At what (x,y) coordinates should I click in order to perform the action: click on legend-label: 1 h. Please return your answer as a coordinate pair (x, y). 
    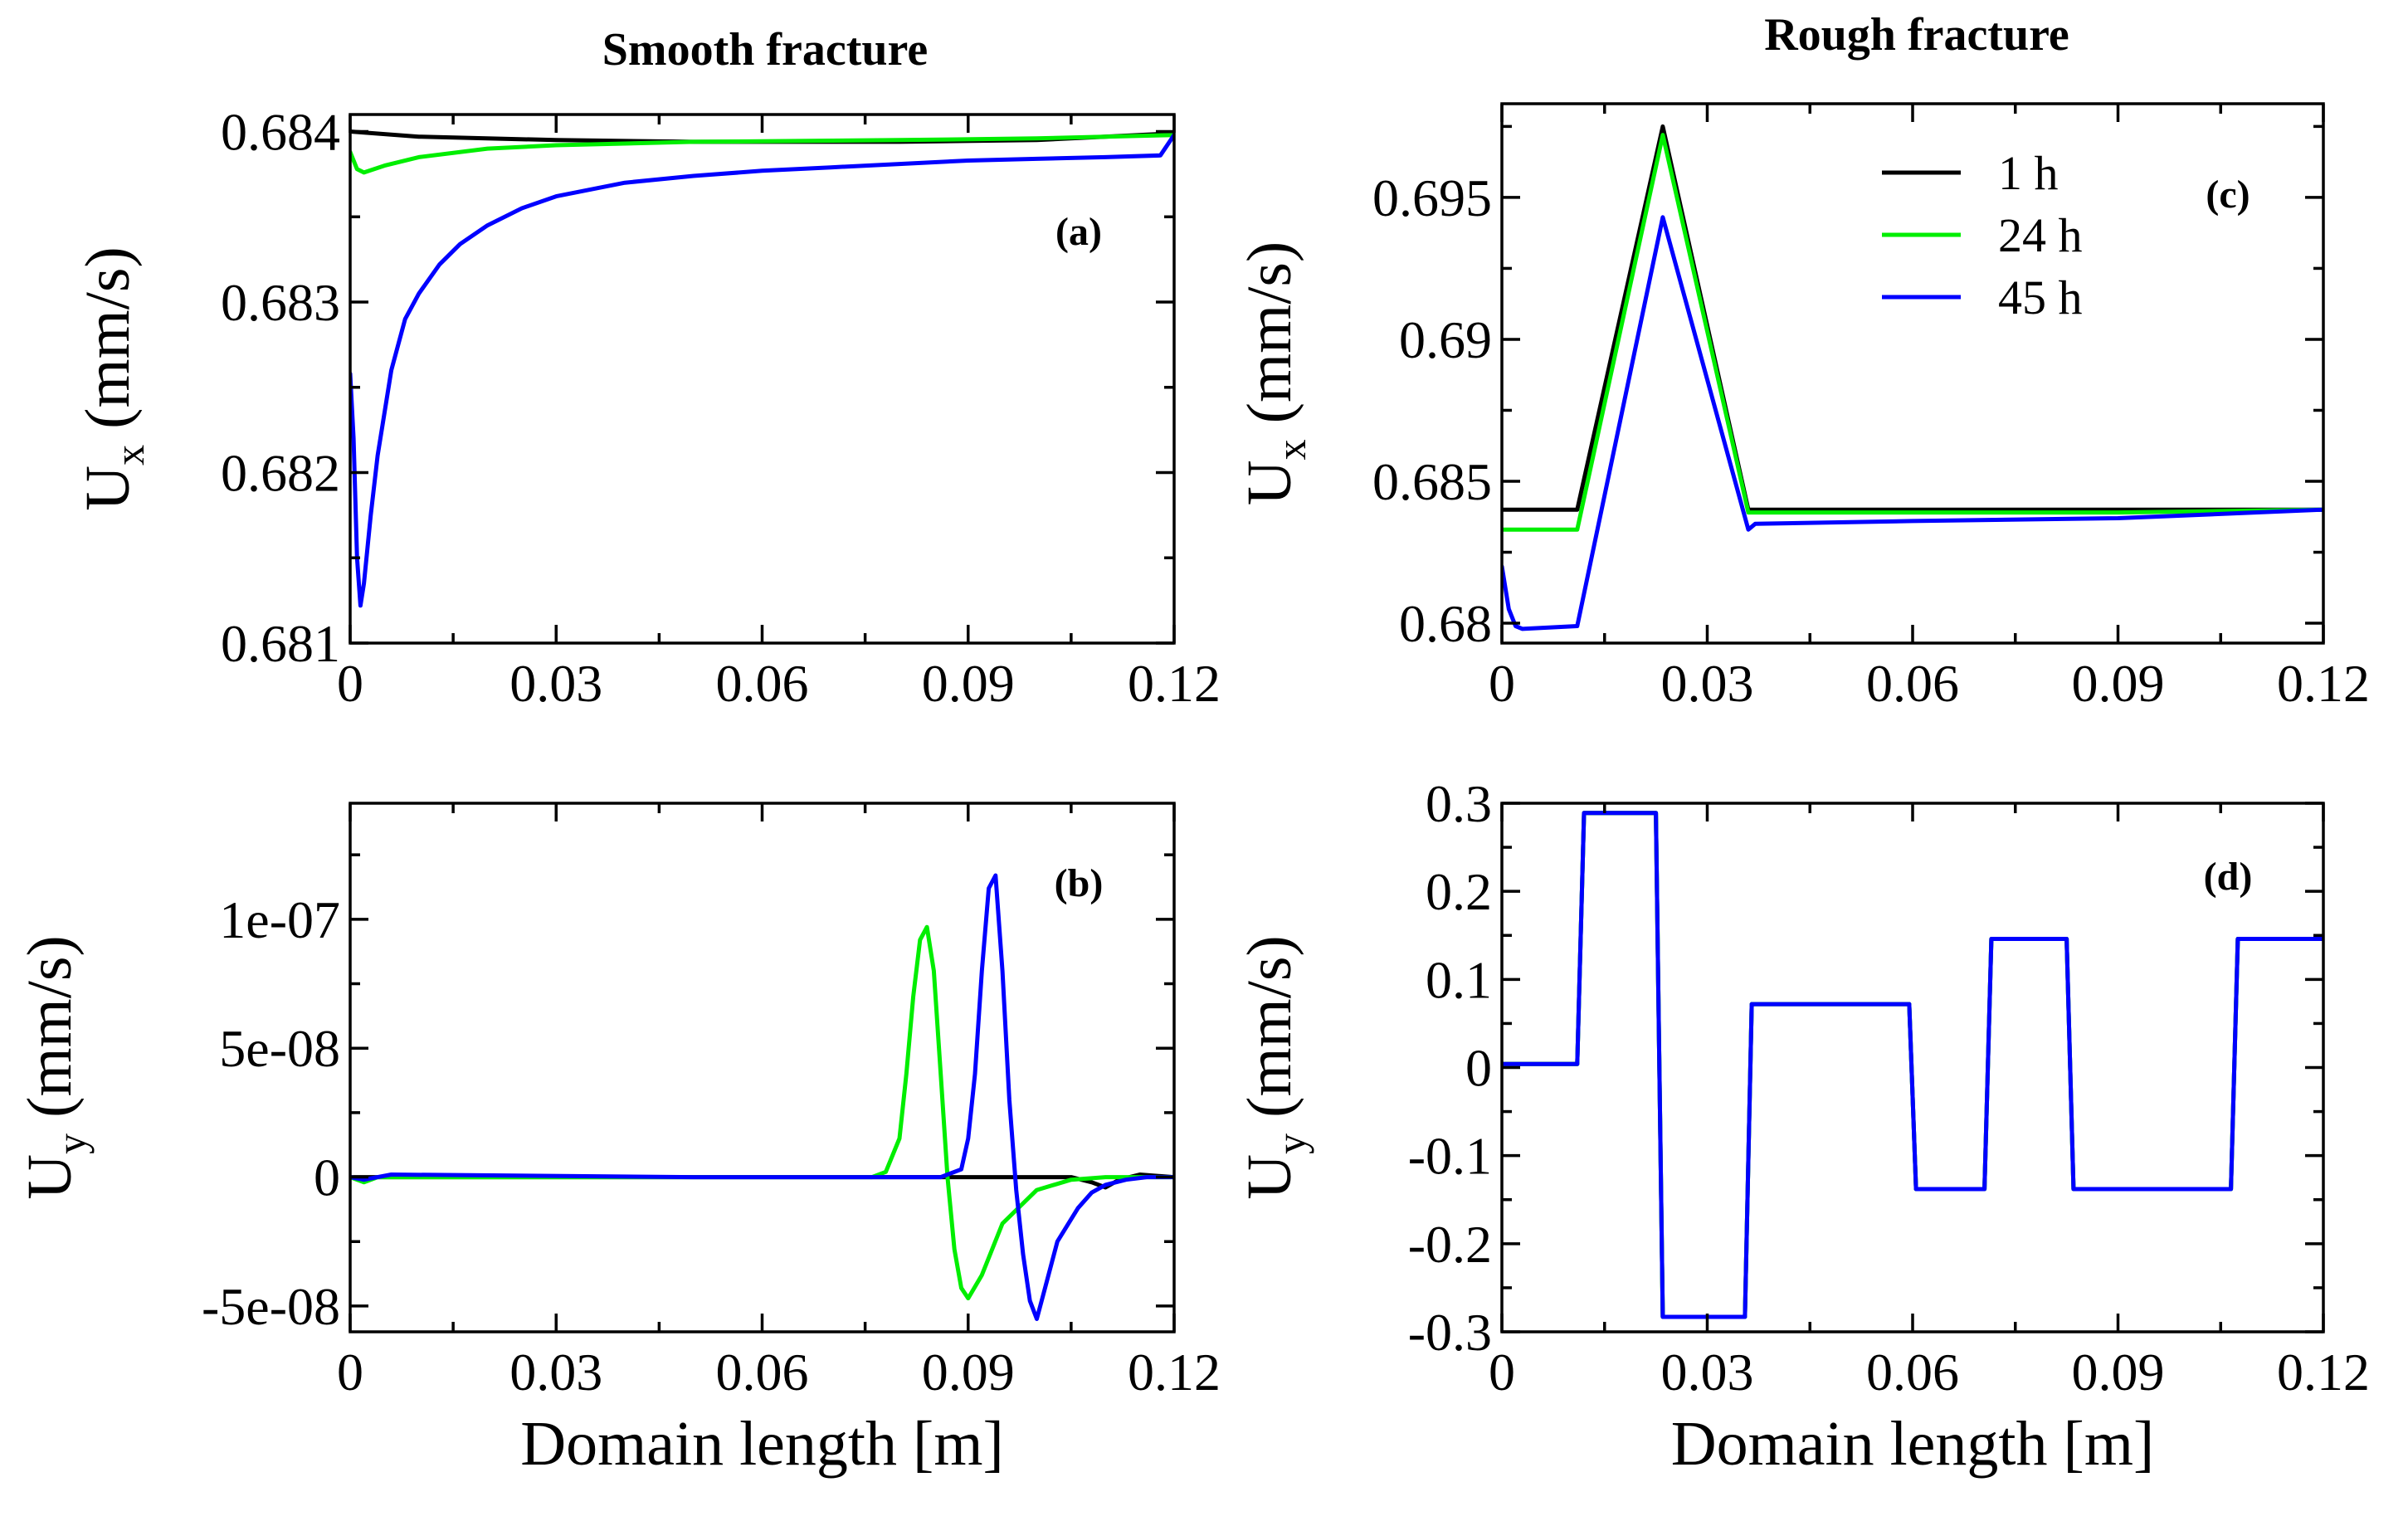
    Looking at the image, I should click on (2028, 173).